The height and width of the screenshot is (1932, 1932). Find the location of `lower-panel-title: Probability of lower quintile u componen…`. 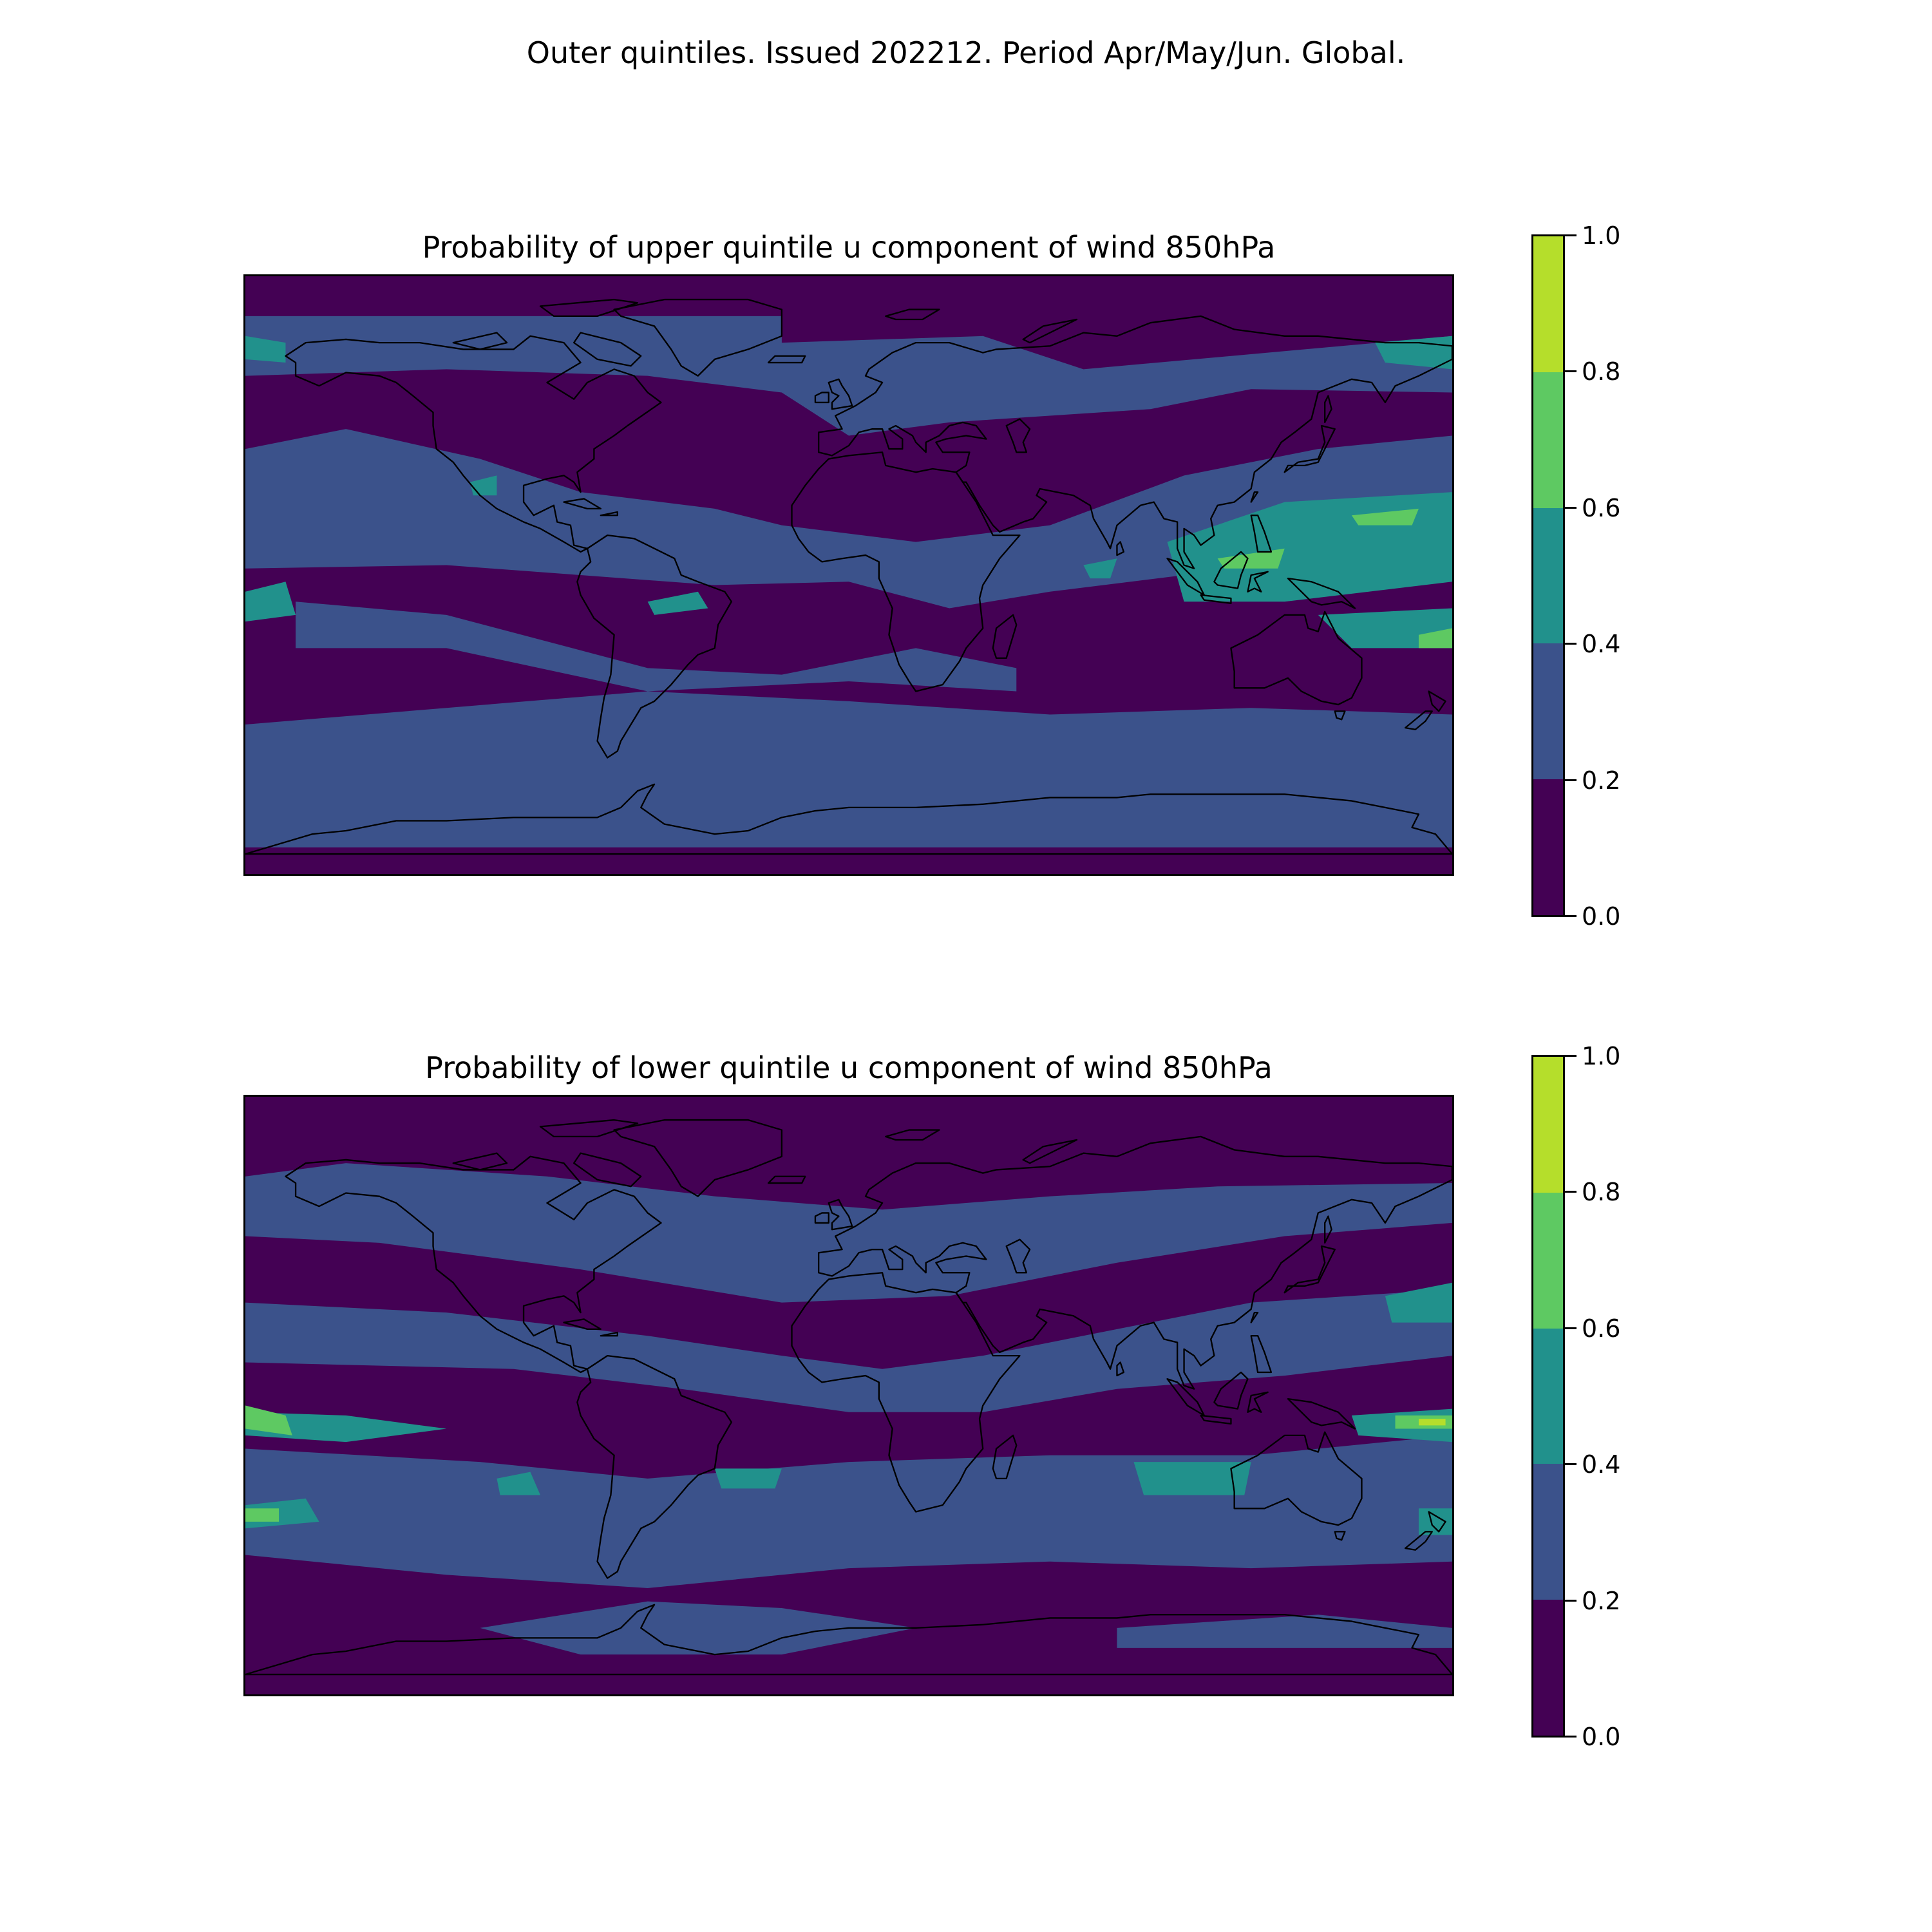

lower-panel-title: Probability of lower quintile u componen… is located at coordinates (849, 1067).